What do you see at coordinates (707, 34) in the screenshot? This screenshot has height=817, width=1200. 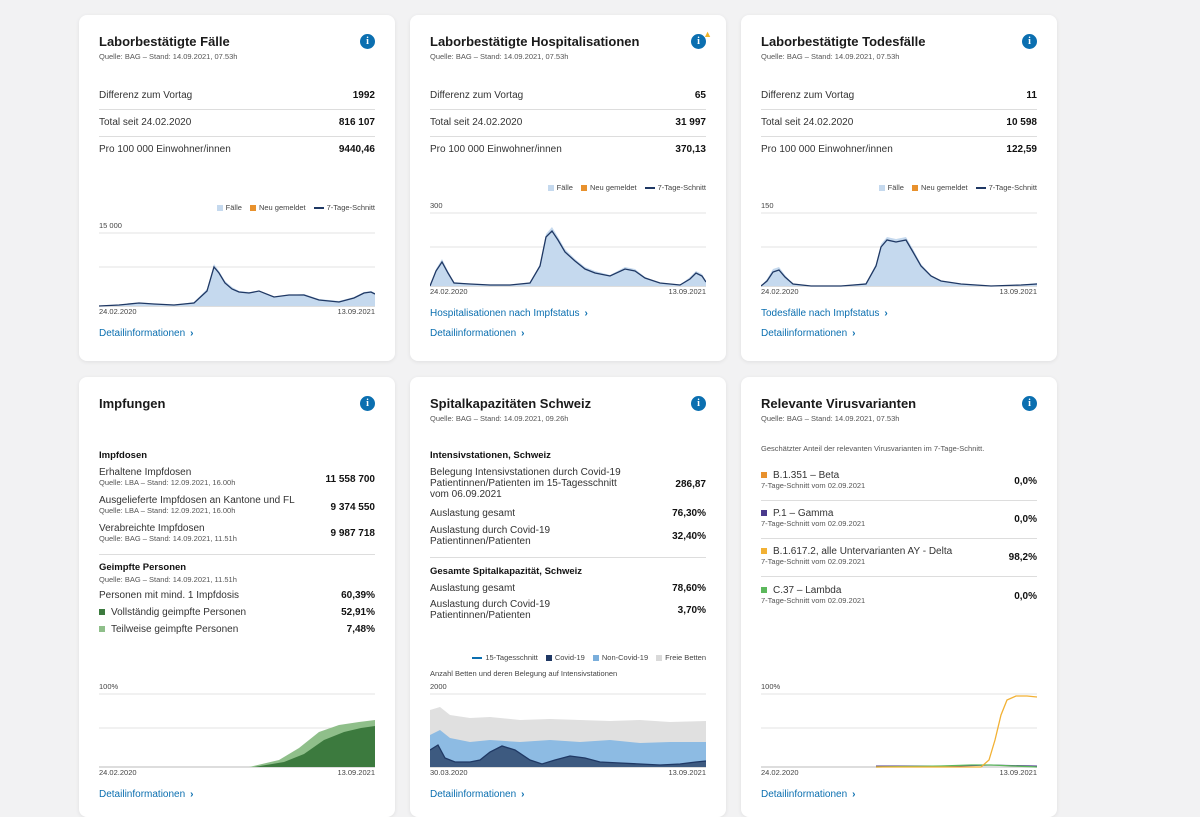 I see `warning-icon: ▲` at bounding box center [707, 34].